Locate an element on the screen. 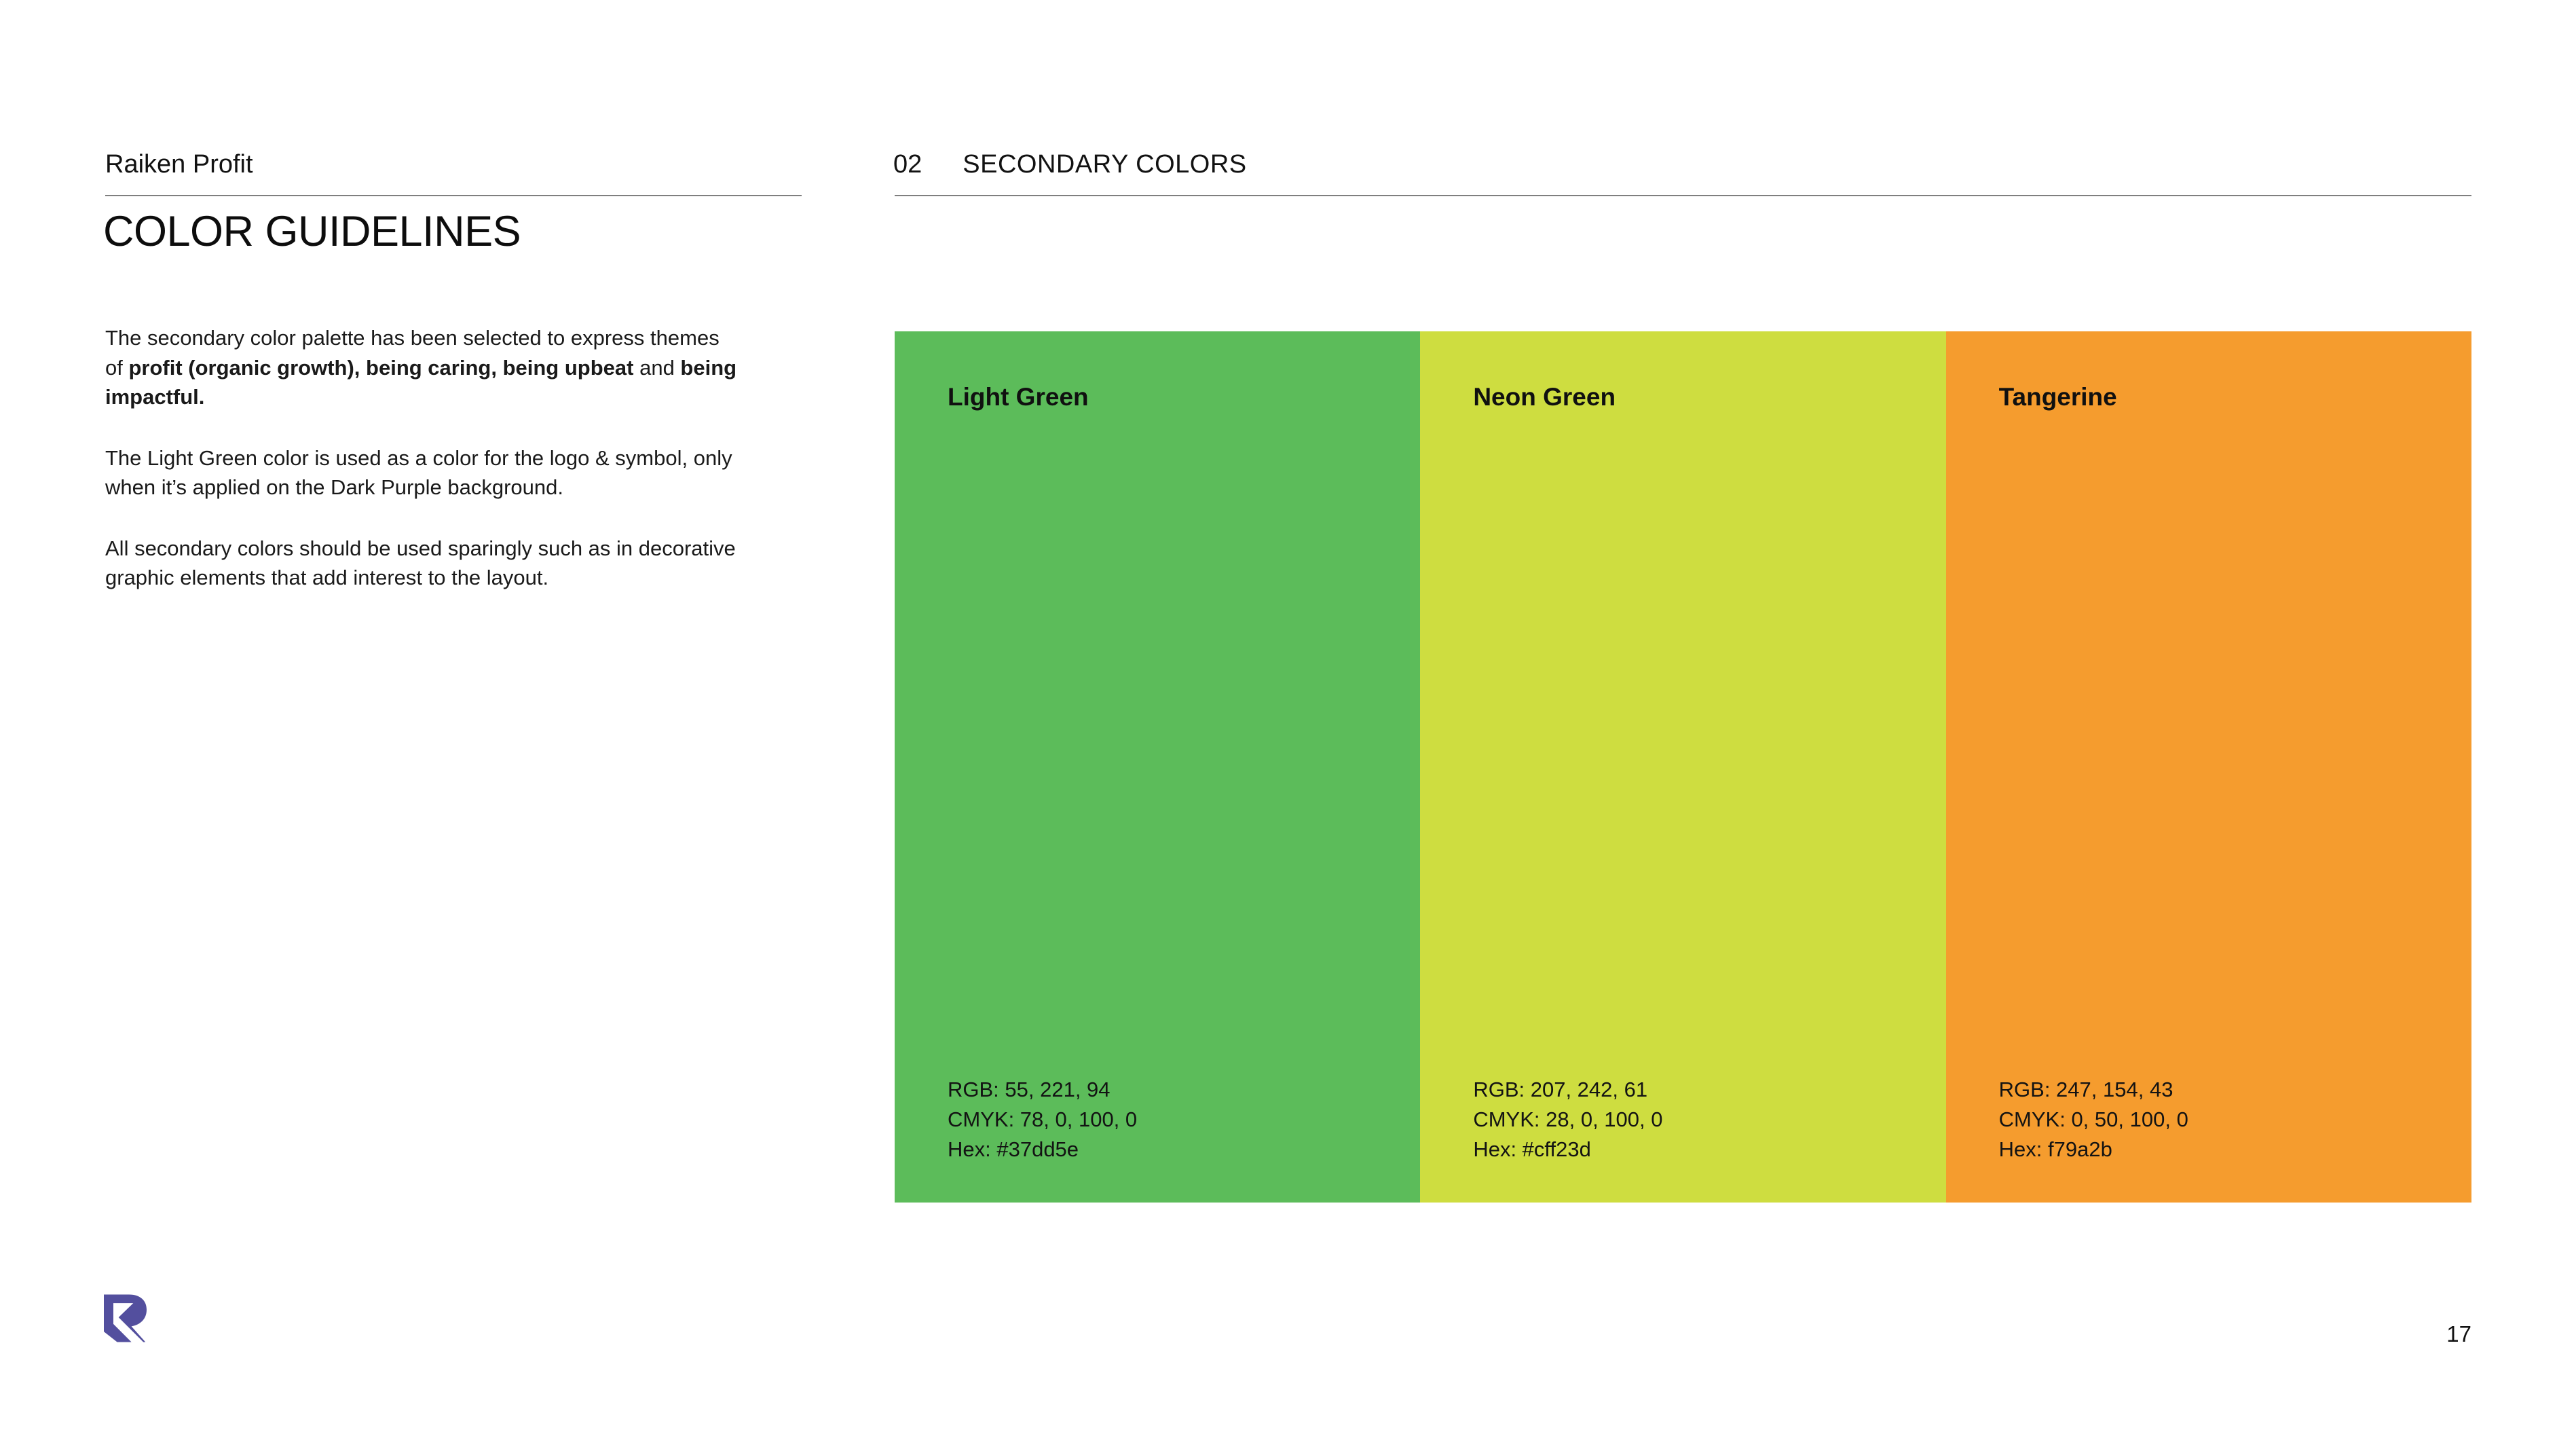 This screenshot has width=2576, height=1449. paragraph-1-bold-2: being impactful. is located at coordinates (421, 382).